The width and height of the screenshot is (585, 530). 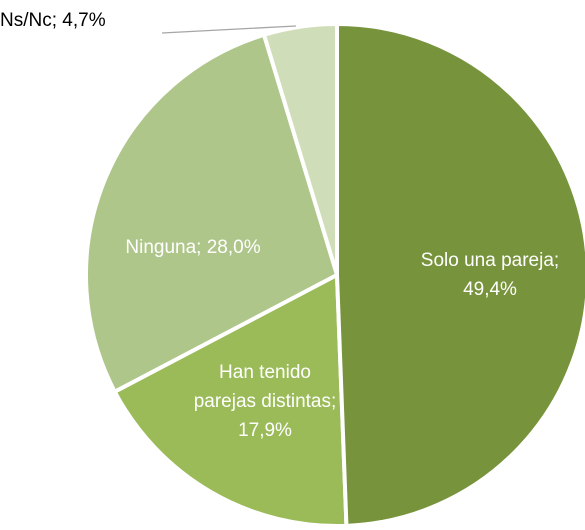 What do you see at coordinates (229, 29) in the screenshot?
I see `leader-line` at bounding box center [229, 29].